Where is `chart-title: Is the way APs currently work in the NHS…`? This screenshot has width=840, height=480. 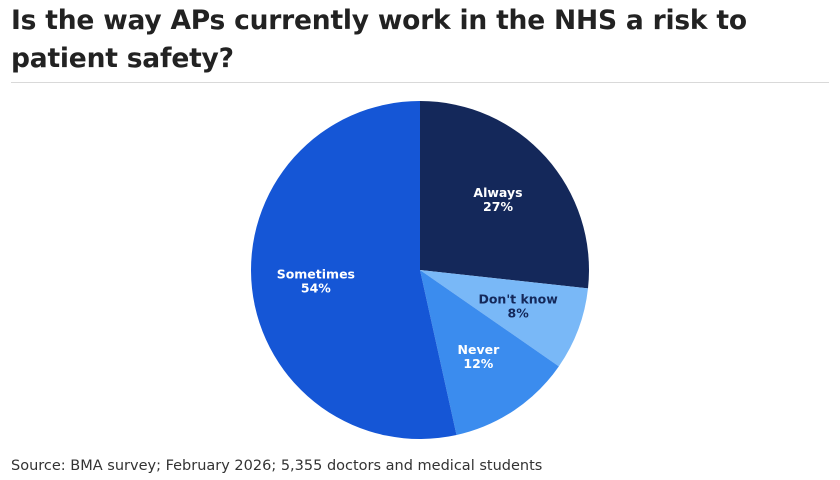 chart-title: Is the way APs currently work in the NHS… is located at coordinates (379, 39).